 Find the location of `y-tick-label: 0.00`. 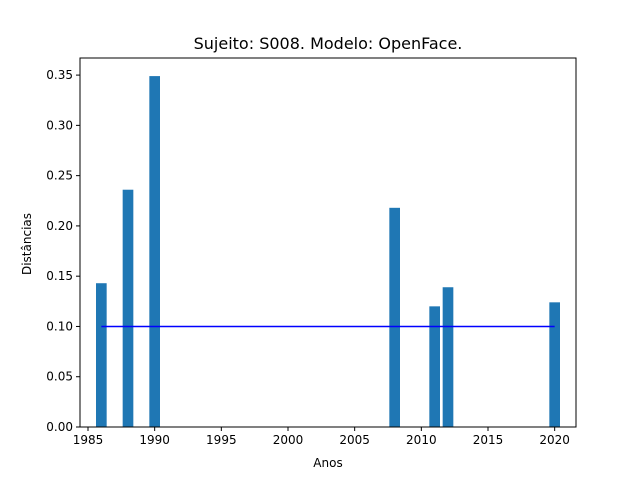

y-tick-label: 0.00 is located at coordinates (59, 427).